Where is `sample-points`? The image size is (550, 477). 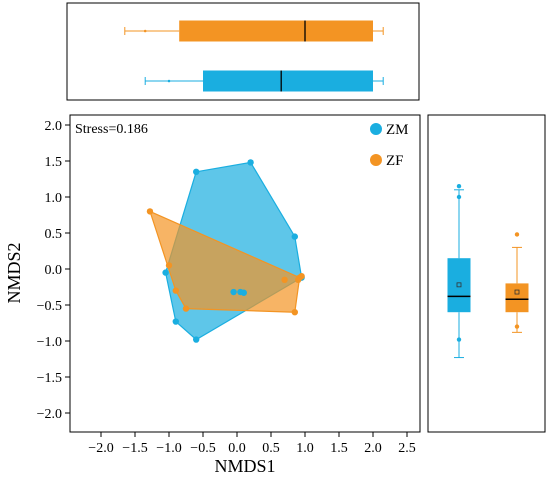 sample-points is located at coordinates (225, 251).